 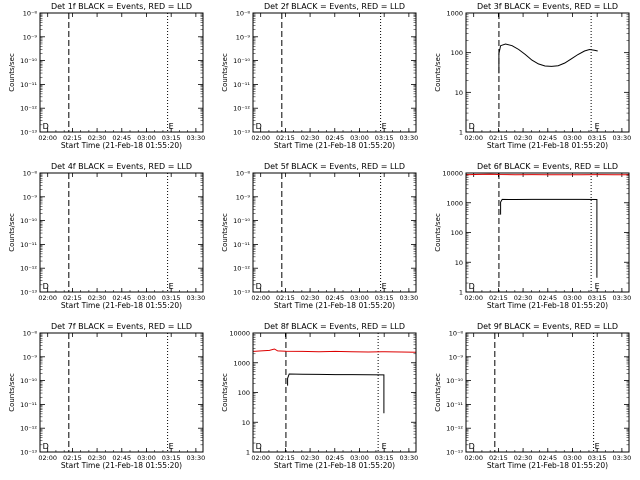 I want to click on events-series-line, so click(x=336, y=393).